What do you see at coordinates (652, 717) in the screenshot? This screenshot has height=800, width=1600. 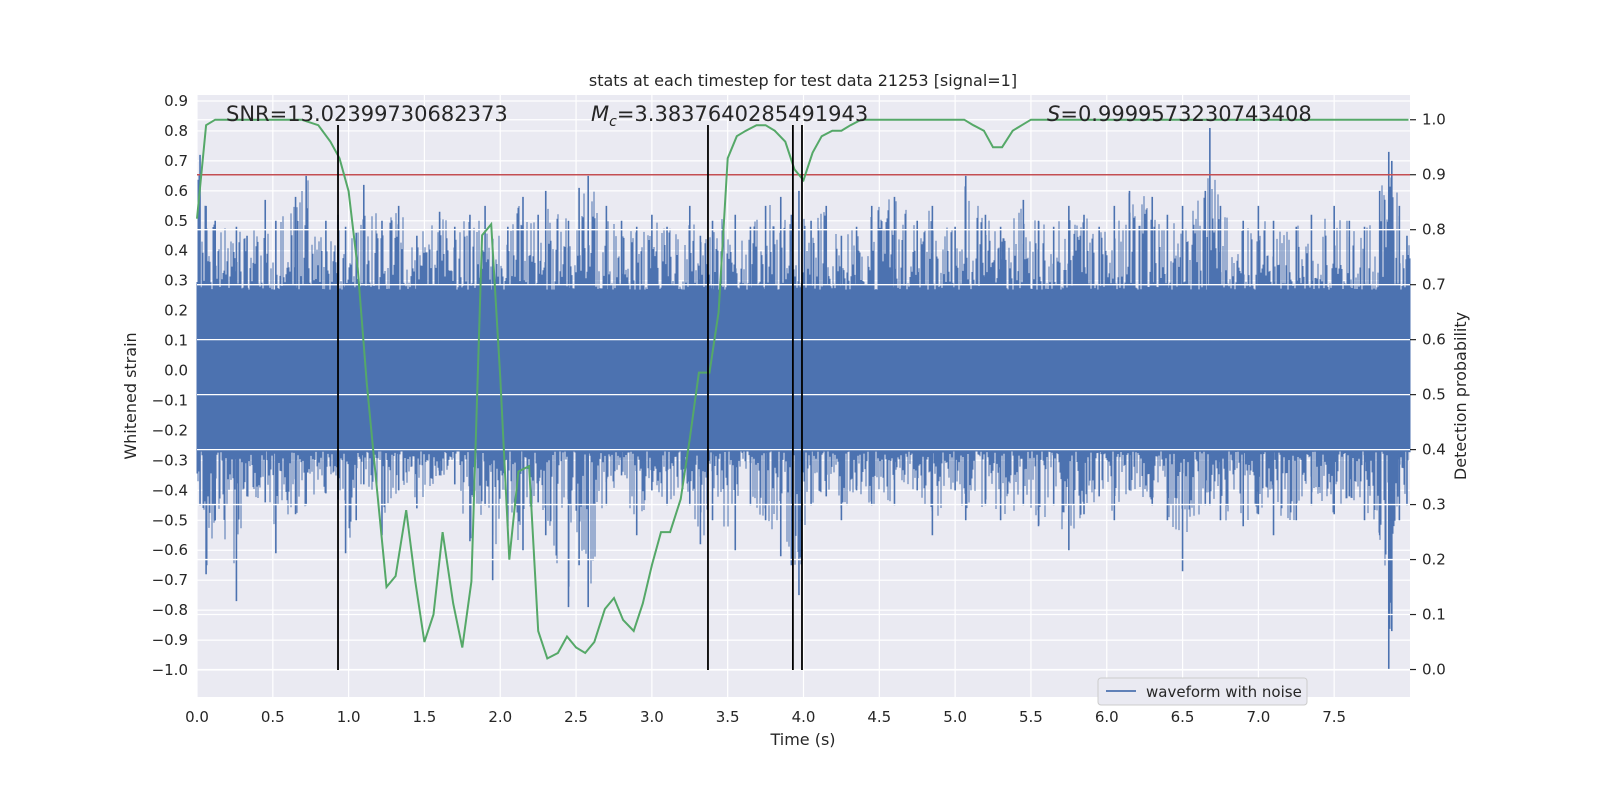 I see `x-tick-label: 3.0` at bounding box center [652, 717].